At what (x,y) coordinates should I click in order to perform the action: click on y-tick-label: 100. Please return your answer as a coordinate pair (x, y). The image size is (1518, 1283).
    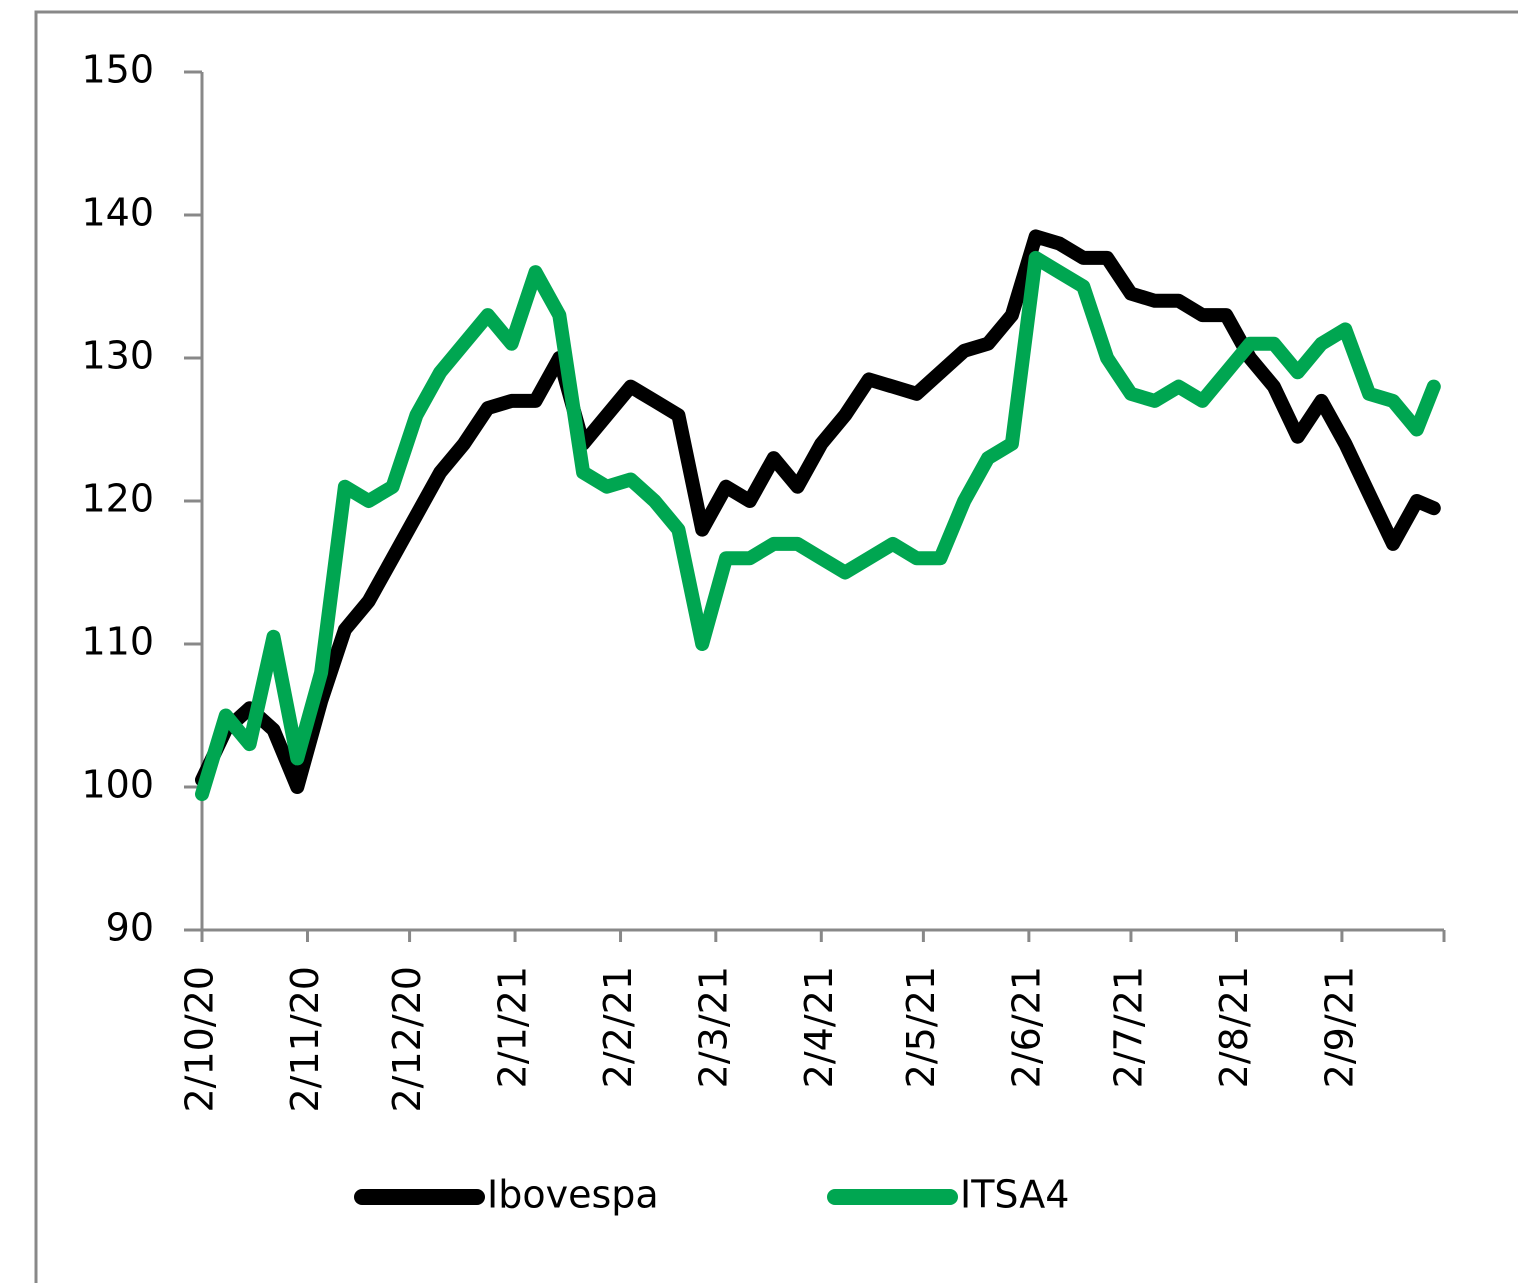
    Looking at the image, I should click on (117, 785).